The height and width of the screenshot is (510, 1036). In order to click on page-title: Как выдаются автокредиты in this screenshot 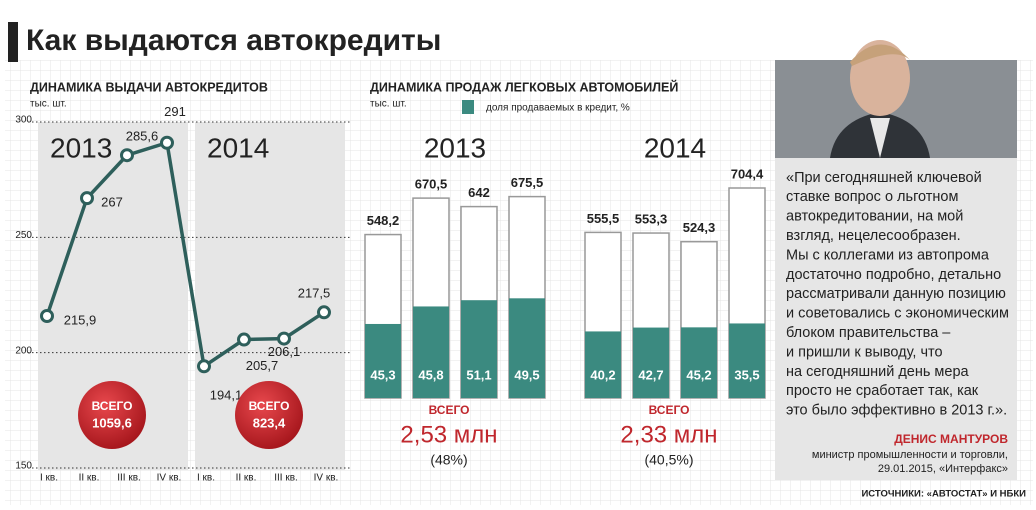, I will do `click(233, 40)`.